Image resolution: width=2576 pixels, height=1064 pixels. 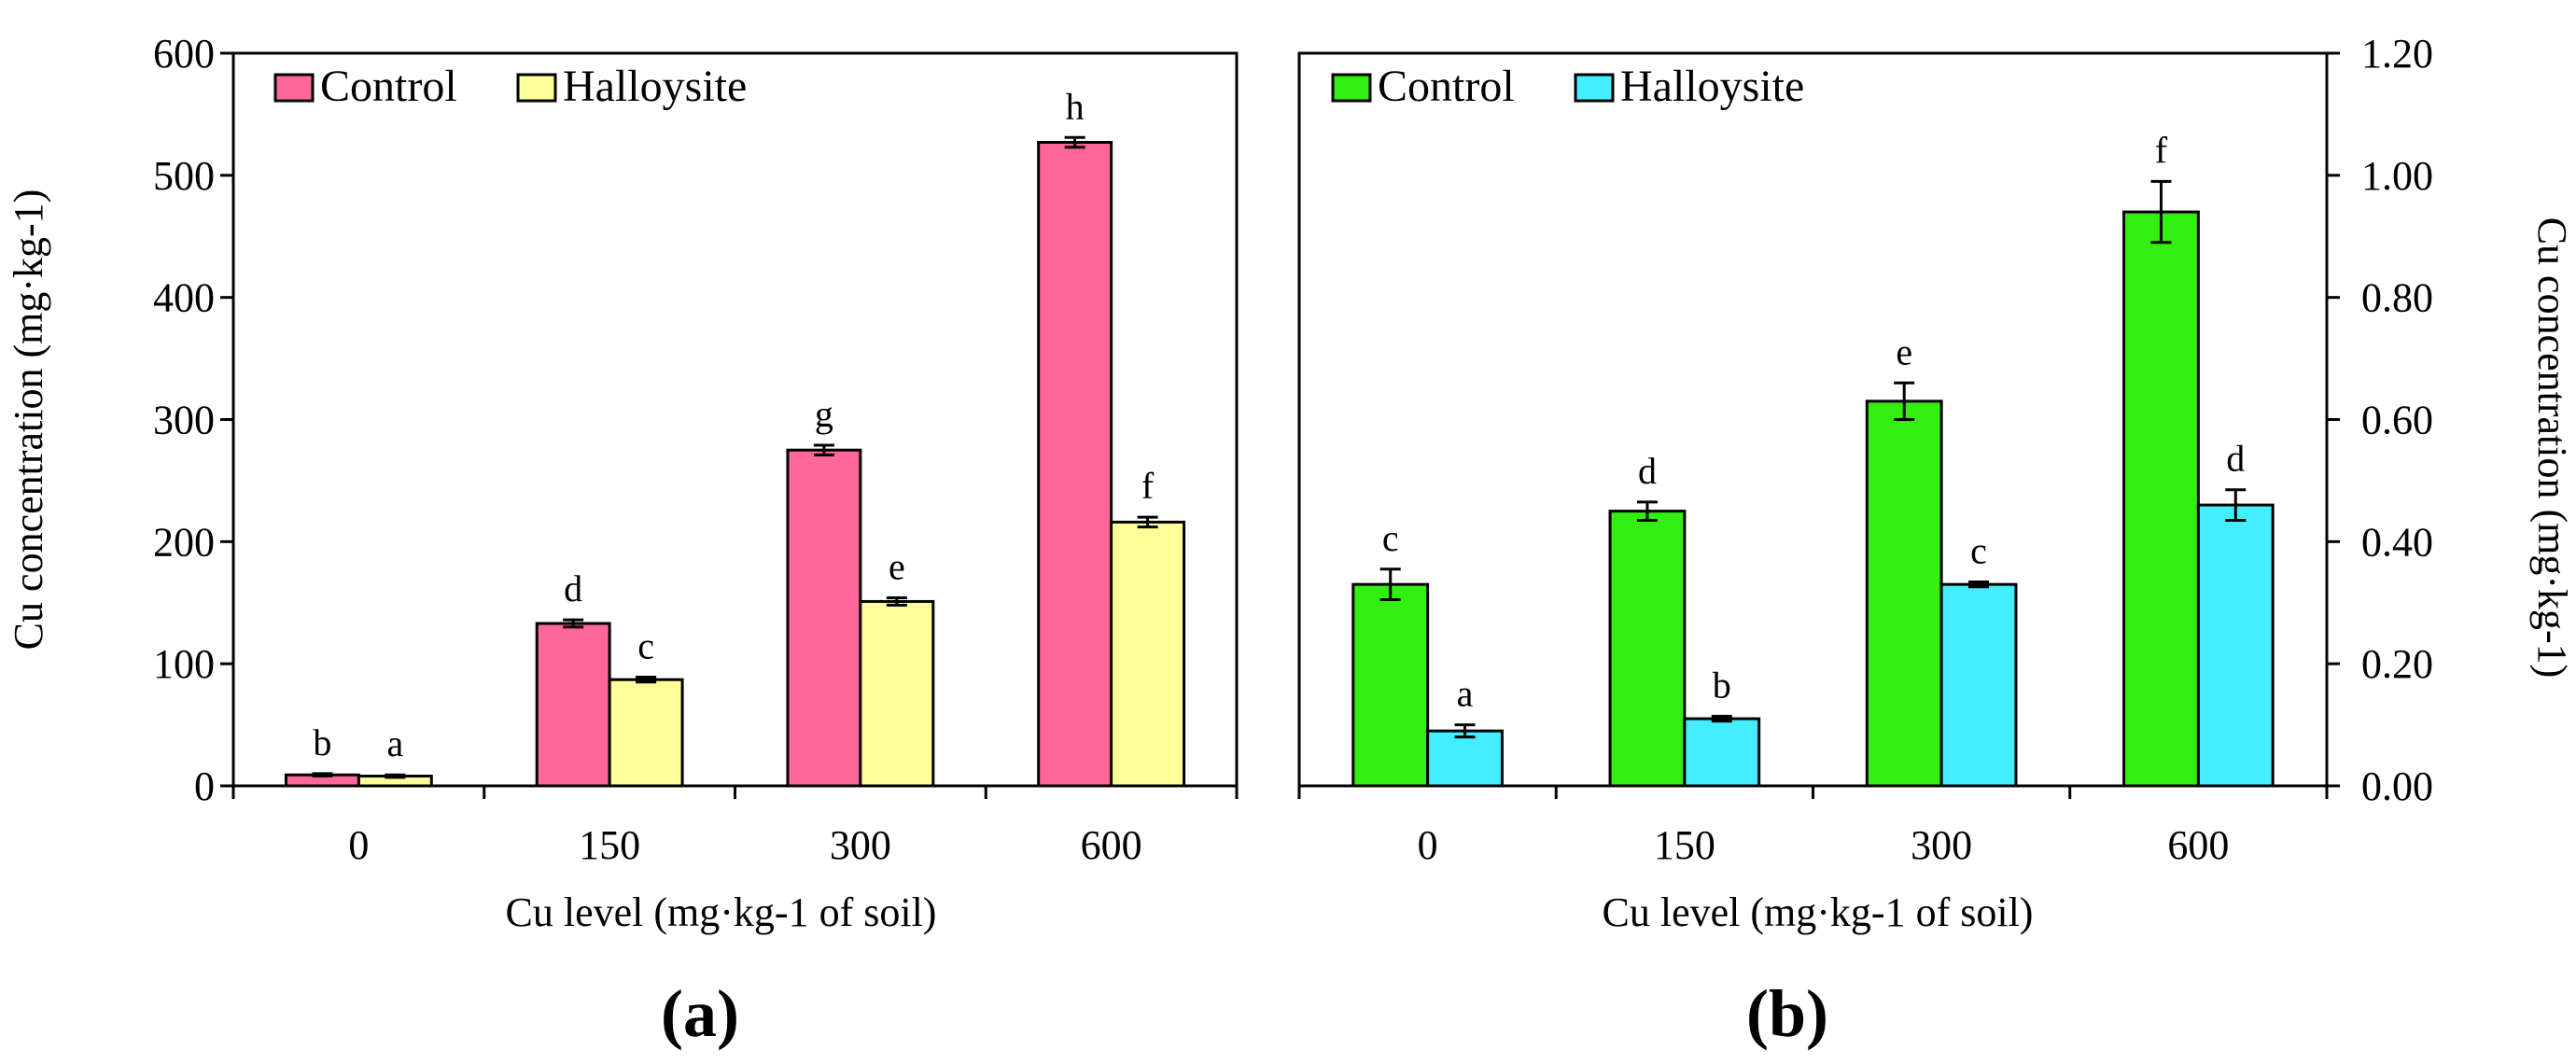 I want to click on y-tick-label: 0.60, so click(x=2397, y=420).